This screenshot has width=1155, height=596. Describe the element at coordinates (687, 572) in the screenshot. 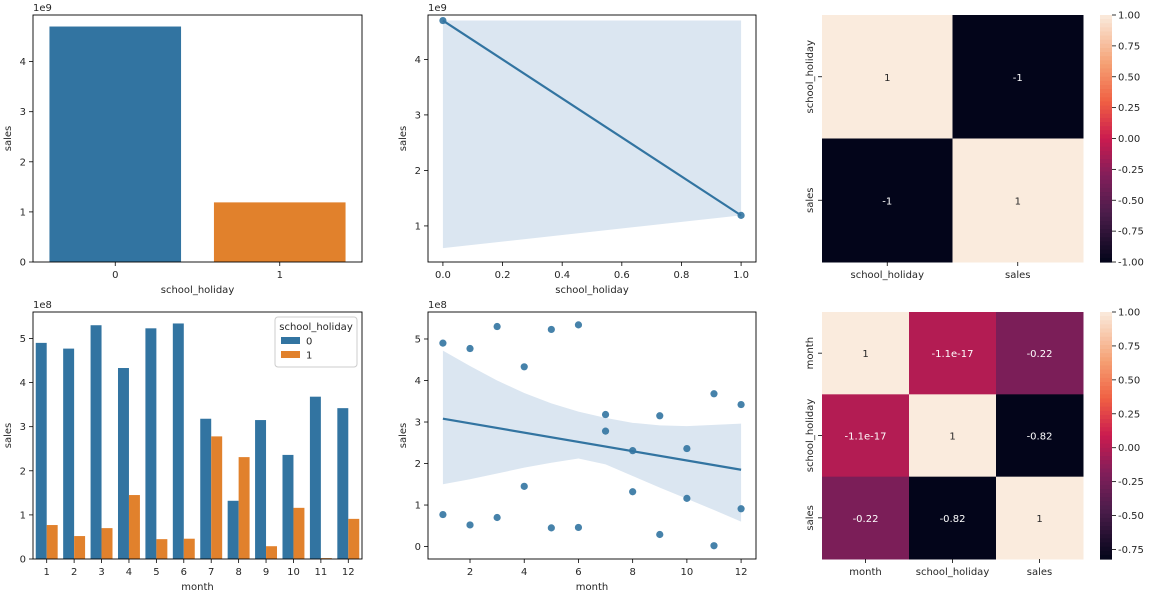

I see `x-tick-label: 10` at that location.